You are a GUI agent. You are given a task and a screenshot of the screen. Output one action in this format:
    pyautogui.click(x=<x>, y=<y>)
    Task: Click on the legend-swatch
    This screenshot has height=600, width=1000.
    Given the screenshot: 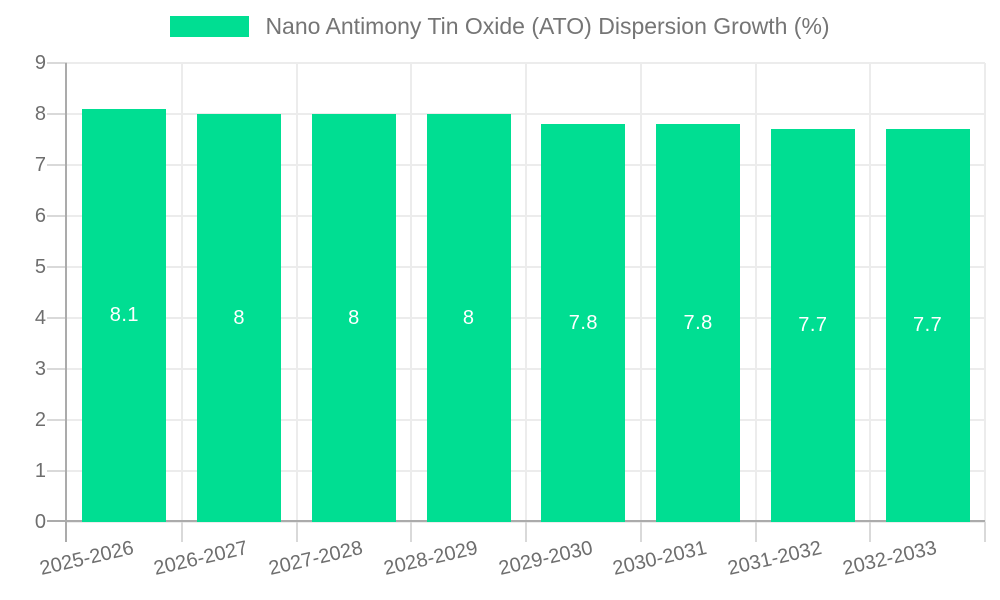 What is the action you would take?
    pyautogui.click(x=210, y=26)
    